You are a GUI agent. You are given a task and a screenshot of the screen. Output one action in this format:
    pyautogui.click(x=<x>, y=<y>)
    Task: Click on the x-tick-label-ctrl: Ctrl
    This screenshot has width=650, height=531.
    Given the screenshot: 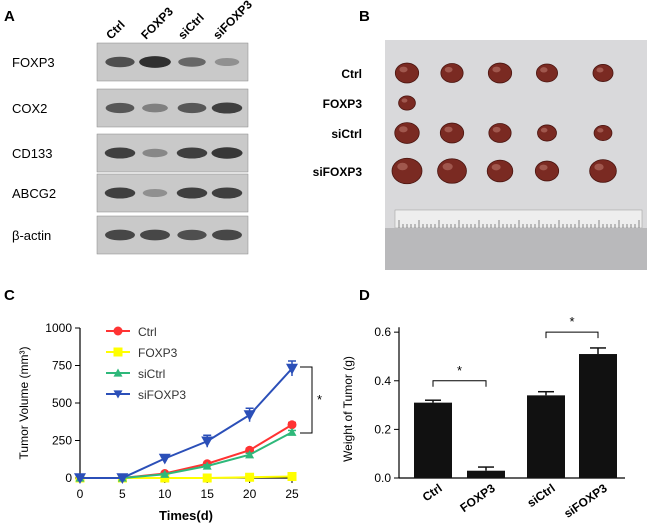 What is the action you would take?
    pyautogui.click(x=432, y=492)
    